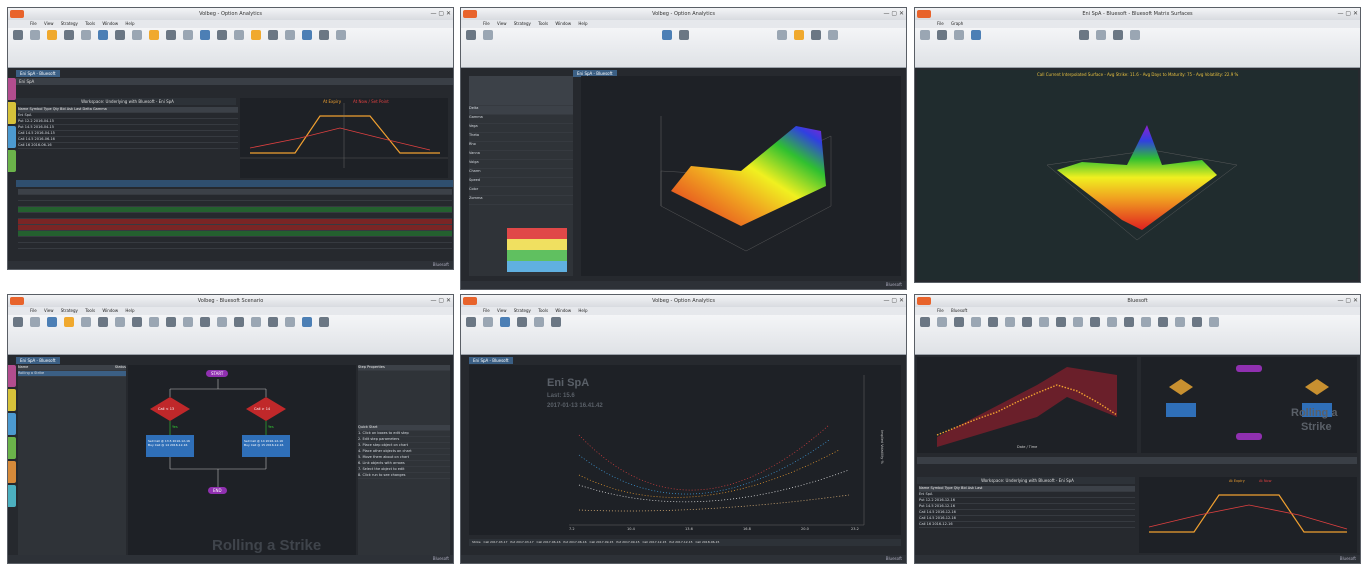  I want to click on menu-graph: Graph, so click(957, 23).